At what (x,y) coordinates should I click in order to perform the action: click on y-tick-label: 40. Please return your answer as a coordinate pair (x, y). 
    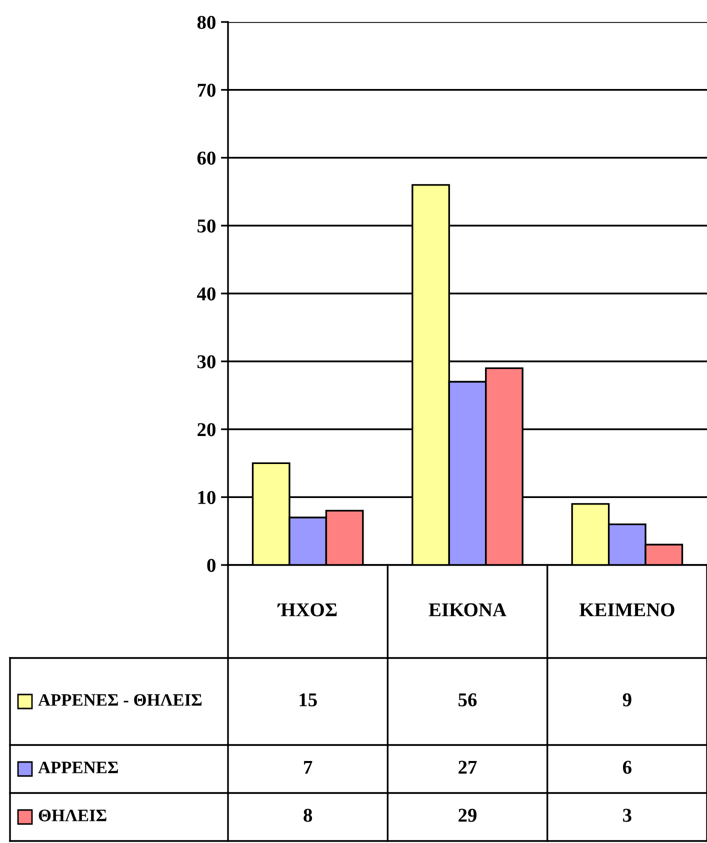
    Looking at the image, I should click on (206, 293).